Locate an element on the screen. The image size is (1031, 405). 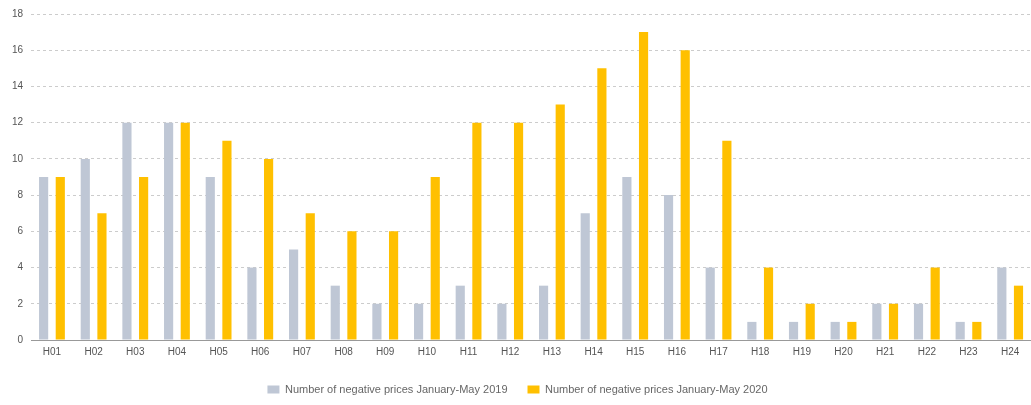
x-tick-label: H02 is located at coordinates (94, 351).